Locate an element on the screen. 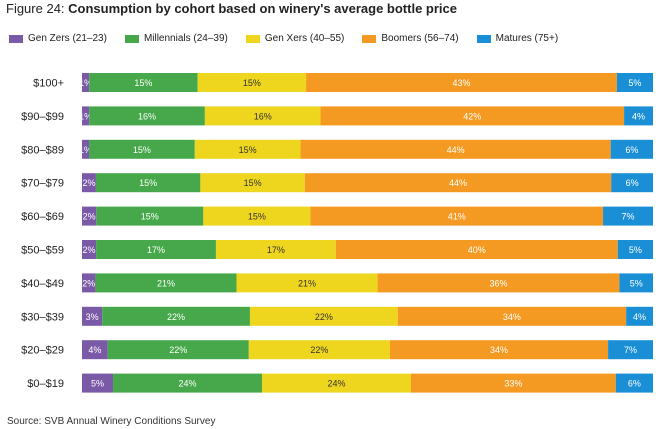 The width and height of the screenshot is (661, 429). data-label: 16% is located at coordinates (147, 116).